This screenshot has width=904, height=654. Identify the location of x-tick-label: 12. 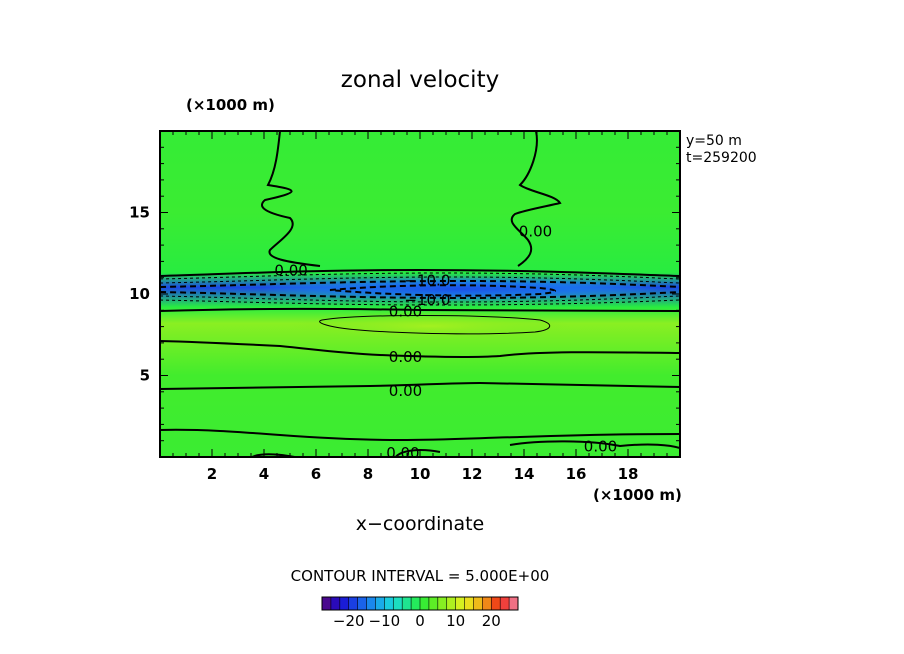
(472, 474).